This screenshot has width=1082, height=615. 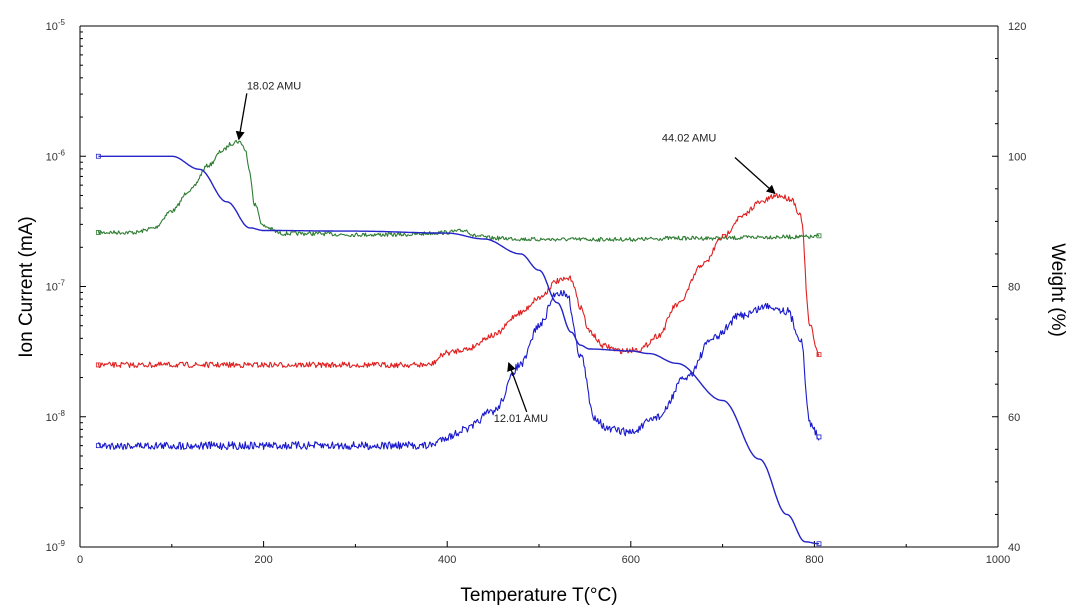 What do you see at coordinates (274, 86) in the screenshot?
I see `annotation-label: 18.02 AMU` at bounding box center [274, 86].